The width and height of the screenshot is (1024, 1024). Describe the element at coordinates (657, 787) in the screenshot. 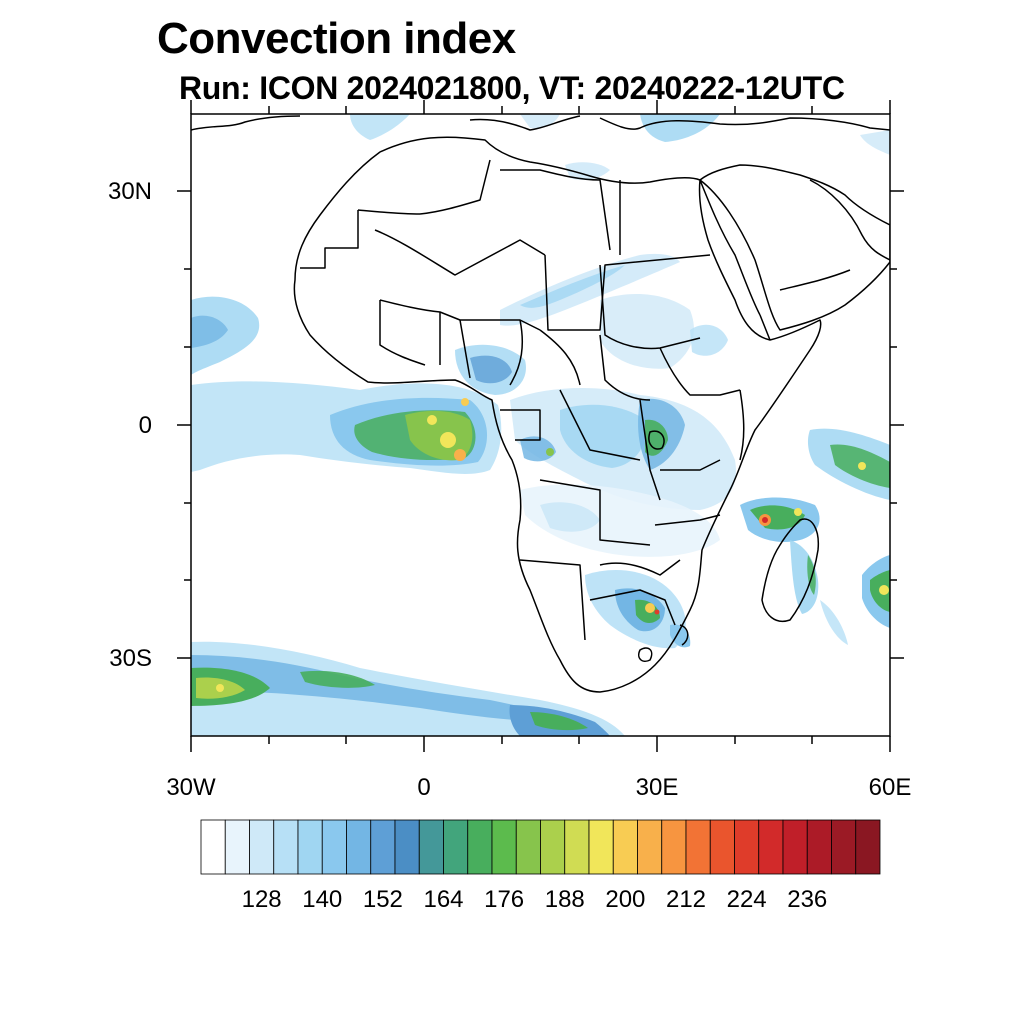

I see `lon-label-30e: 30E` at that location.